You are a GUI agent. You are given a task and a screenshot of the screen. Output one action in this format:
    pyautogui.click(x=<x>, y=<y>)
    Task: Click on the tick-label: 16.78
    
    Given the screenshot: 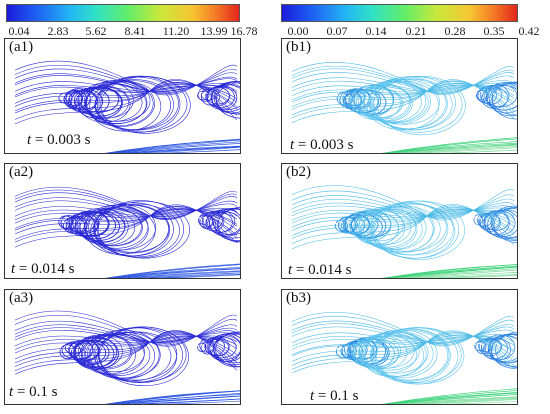 What is the action you would take?
    pyautogui.click(x=244, y=31)
    